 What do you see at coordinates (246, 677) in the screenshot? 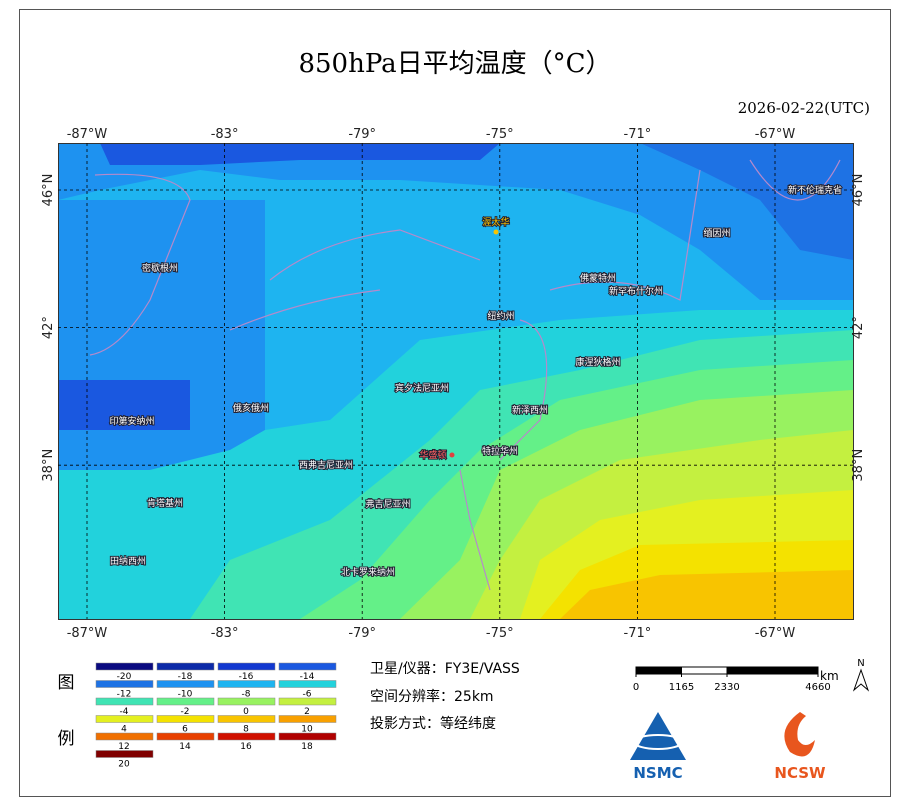
I see `legend-label: -16` at bounding box center [246, 677].